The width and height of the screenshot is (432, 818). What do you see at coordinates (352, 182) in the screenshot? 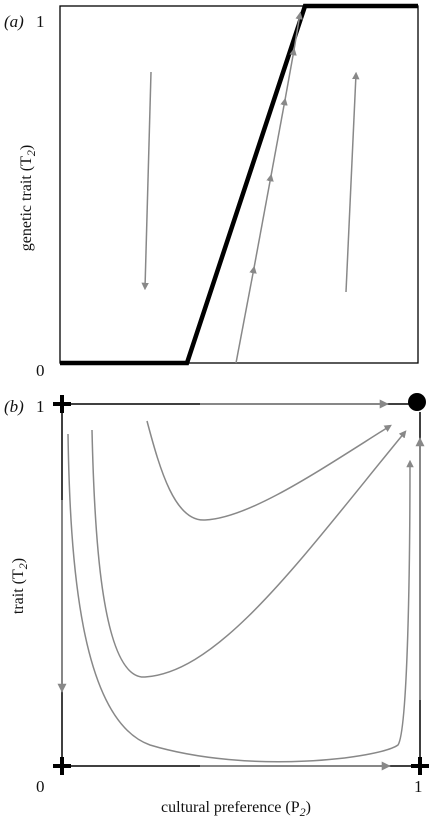
I see `panel-a-arrow-up` at bounding box center [352, 182].